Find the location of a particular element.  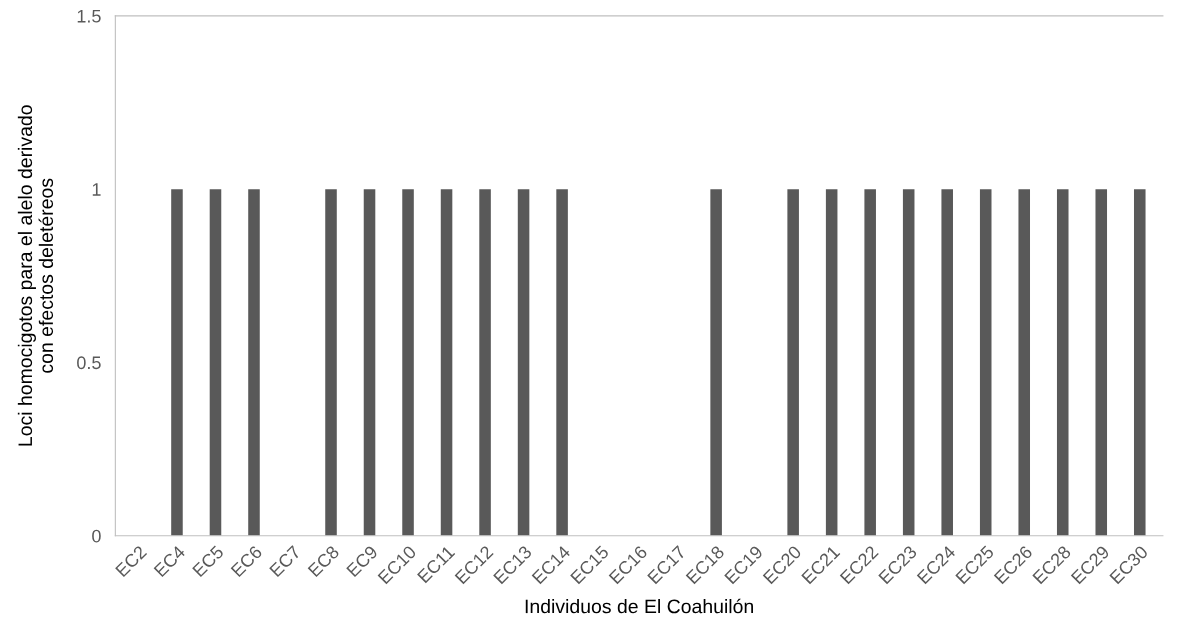

y-tick-label: 1 is located at coordinates (96, 189).